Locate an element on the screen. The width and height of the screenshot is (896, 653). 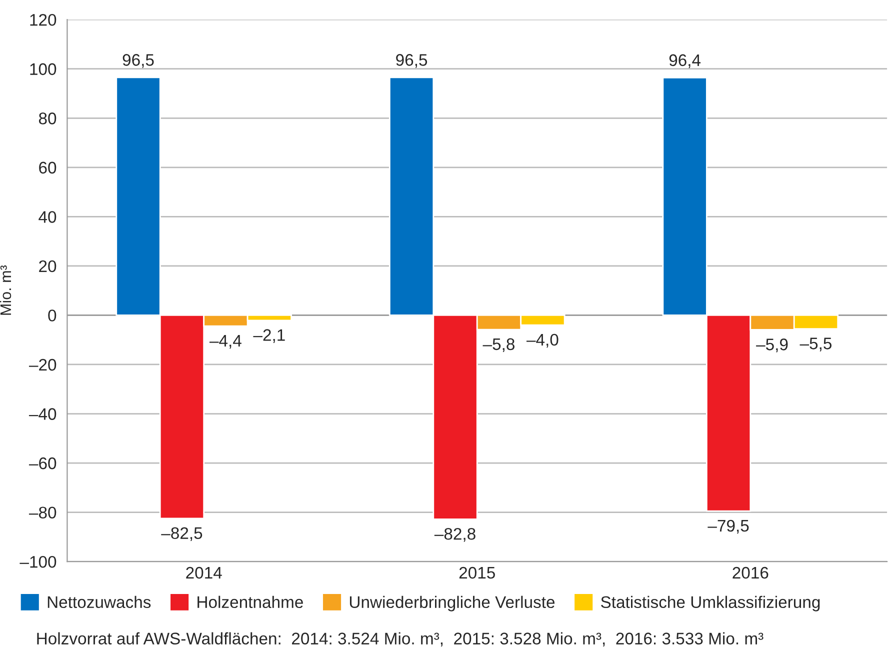
legend-label: Unwiederbringliche Verluste is located at coordinates (452, 604).